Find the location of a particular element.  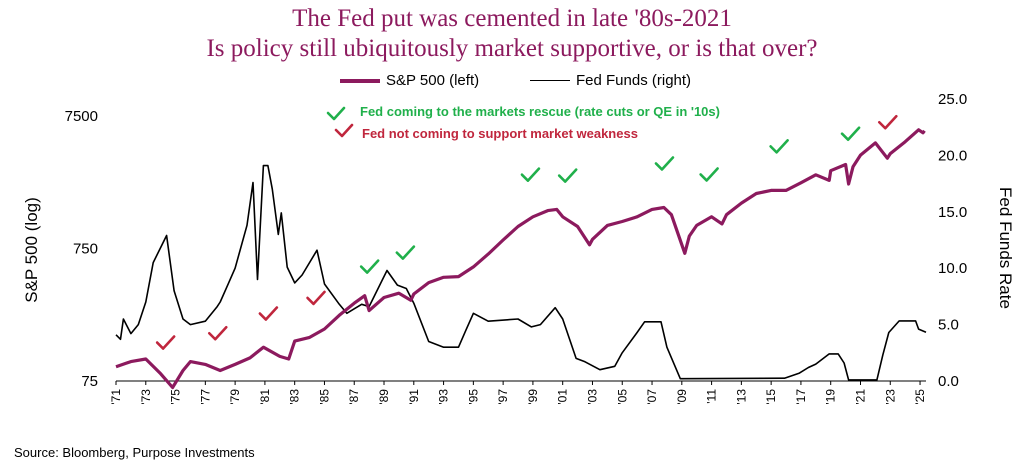

x-tick-label: '21 is located at coordinates (860, 397).